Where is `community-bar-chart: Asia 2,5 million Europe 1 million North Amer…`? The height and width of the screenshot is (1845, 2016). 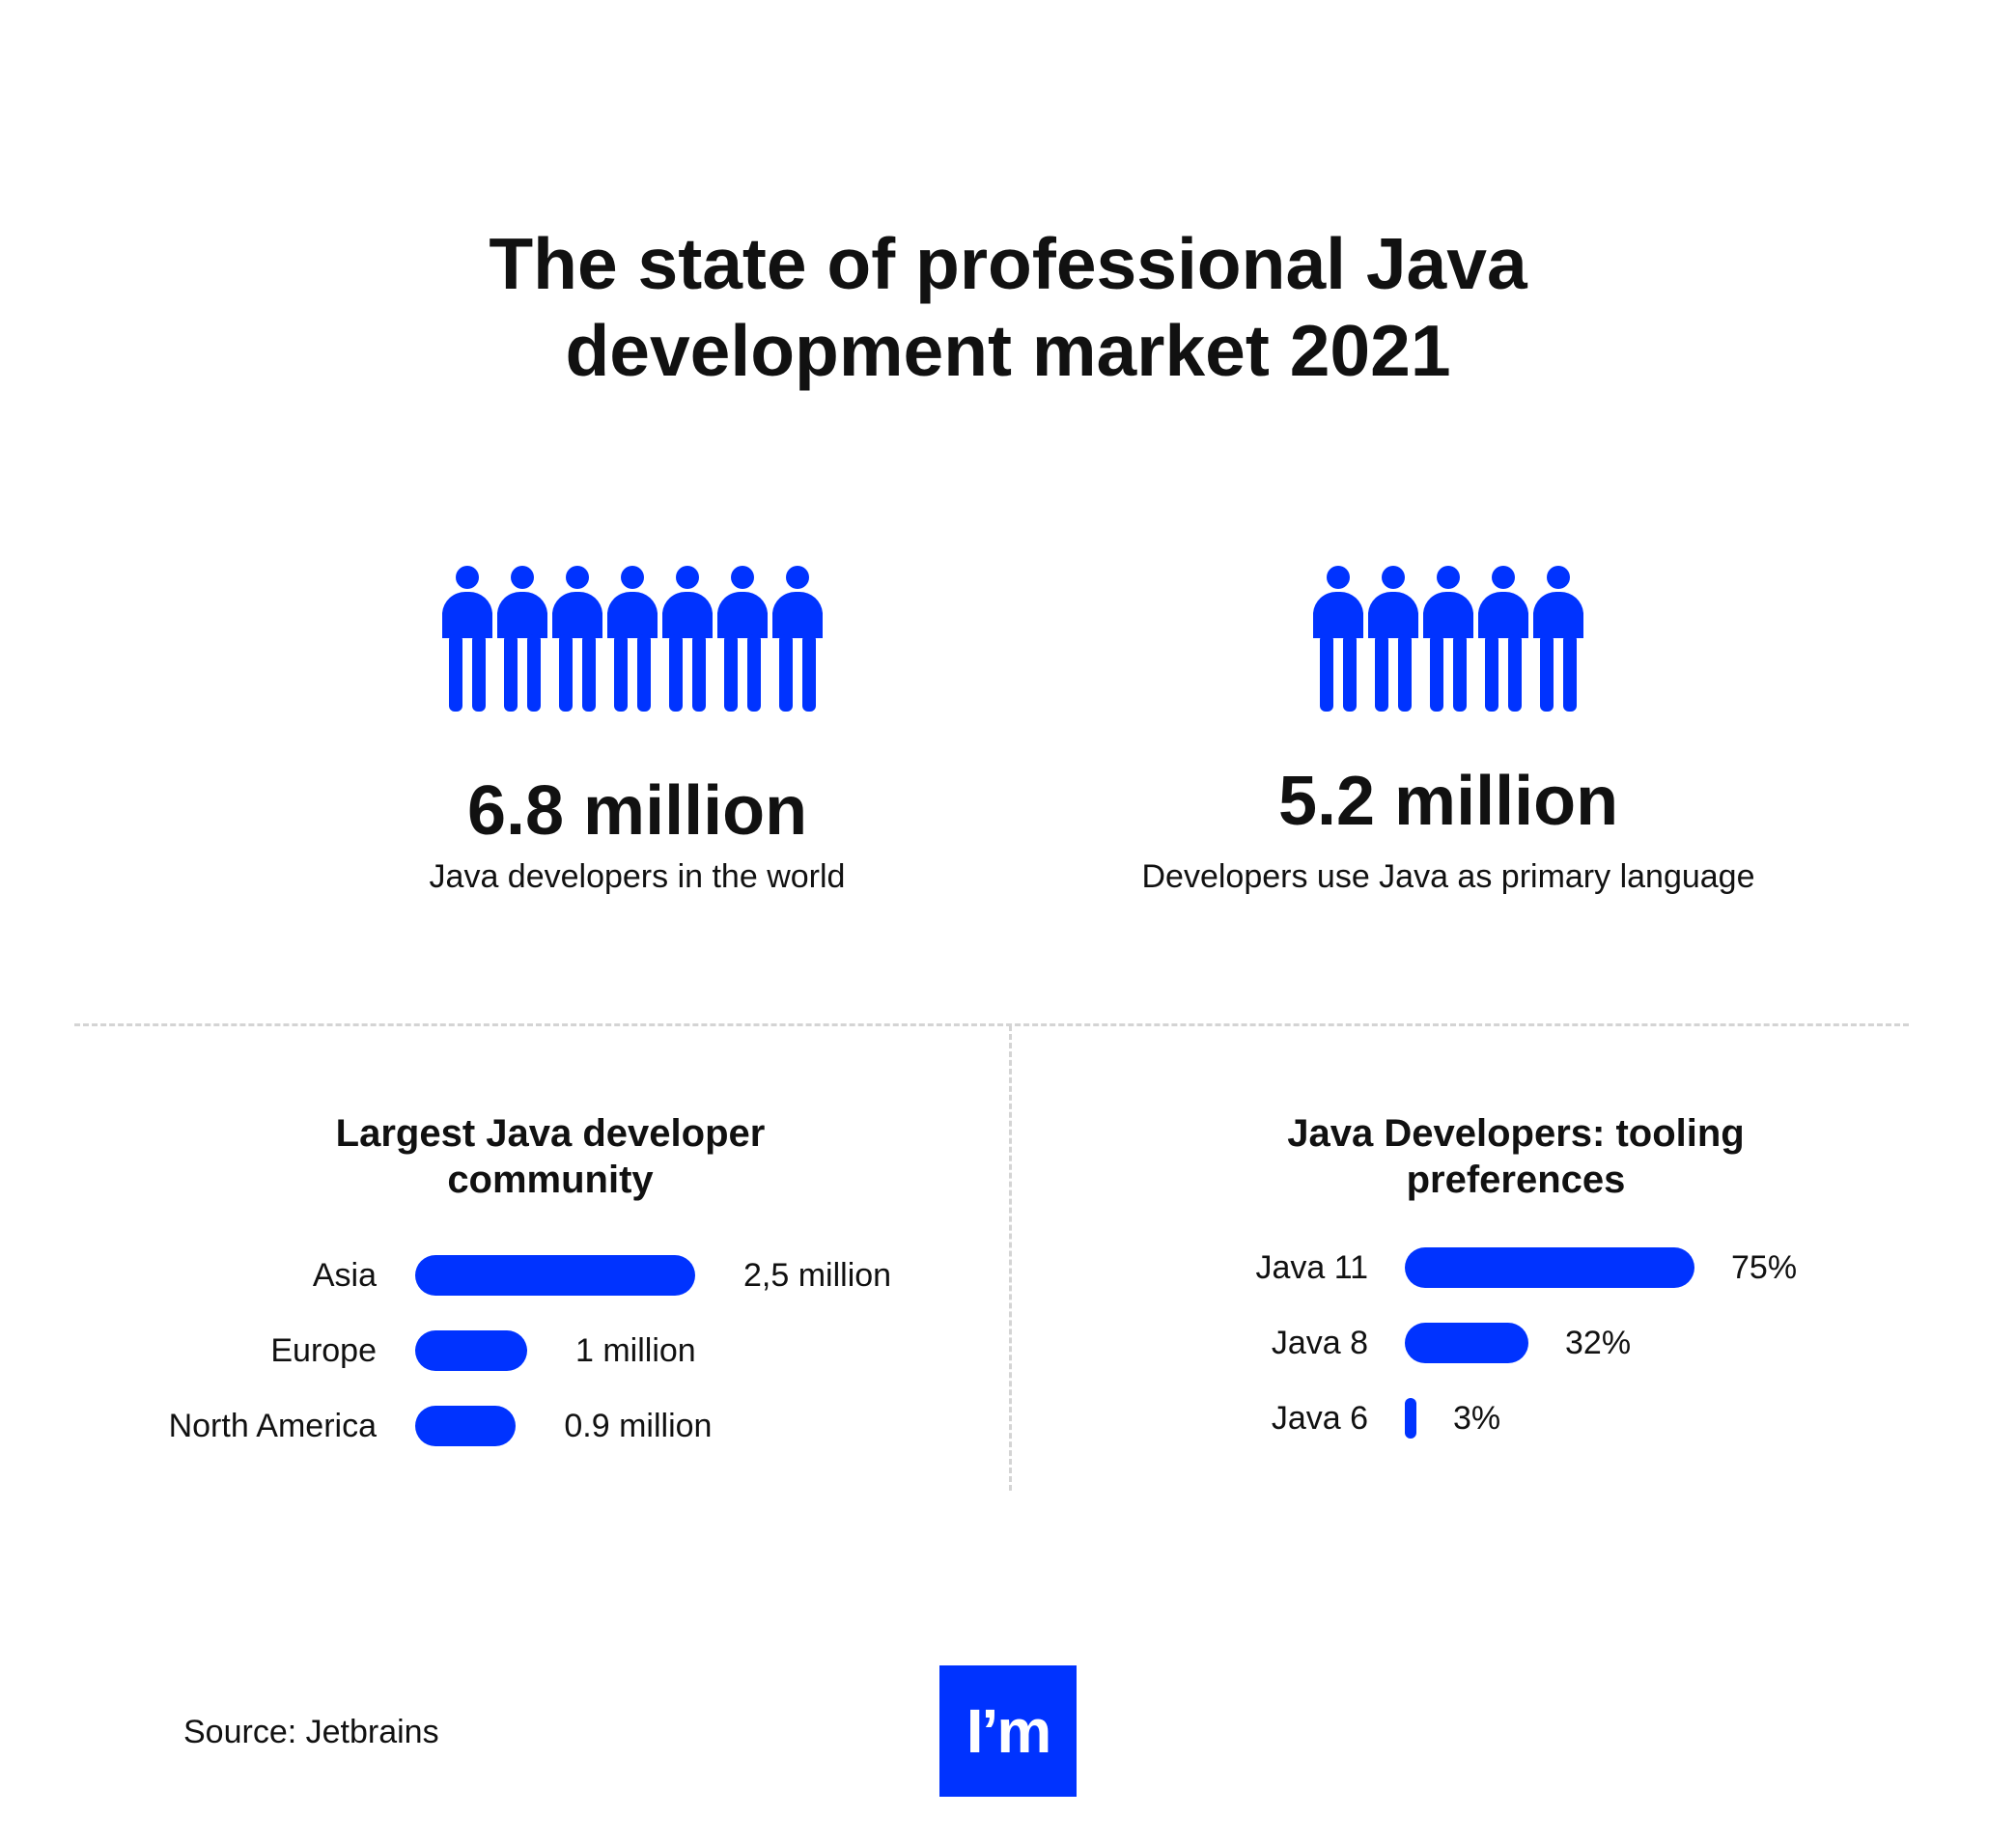
community-bar-chart: Asia 2,5 million Europe 1 million North Amer… is located at coordinates (502, 1371).